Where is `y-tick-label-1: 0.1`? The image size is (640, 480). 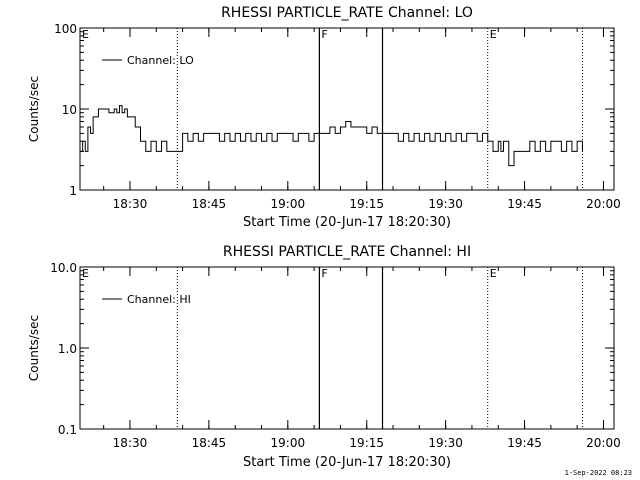
y-tick-label-1: 0.1 is located at coordinates (67, 430).